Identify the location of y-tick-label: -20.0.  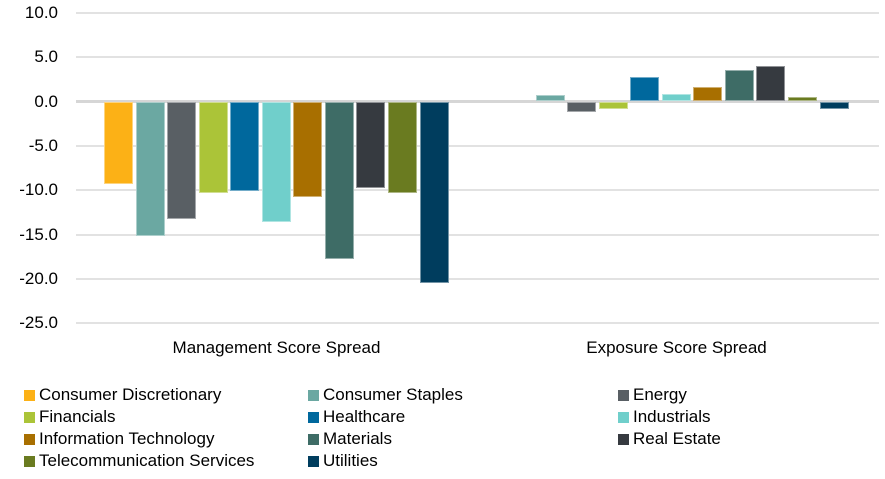
(38, 279).